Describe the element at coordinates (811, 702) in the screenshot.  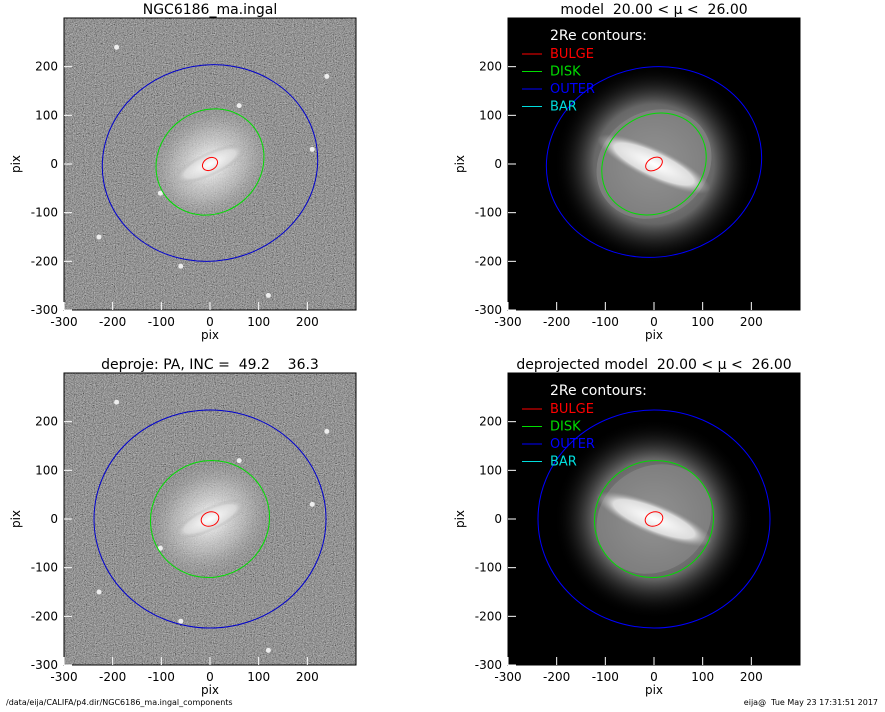
I see `footer-stamp: eija@ Tue May 23 17:31:51 2017` at that location.